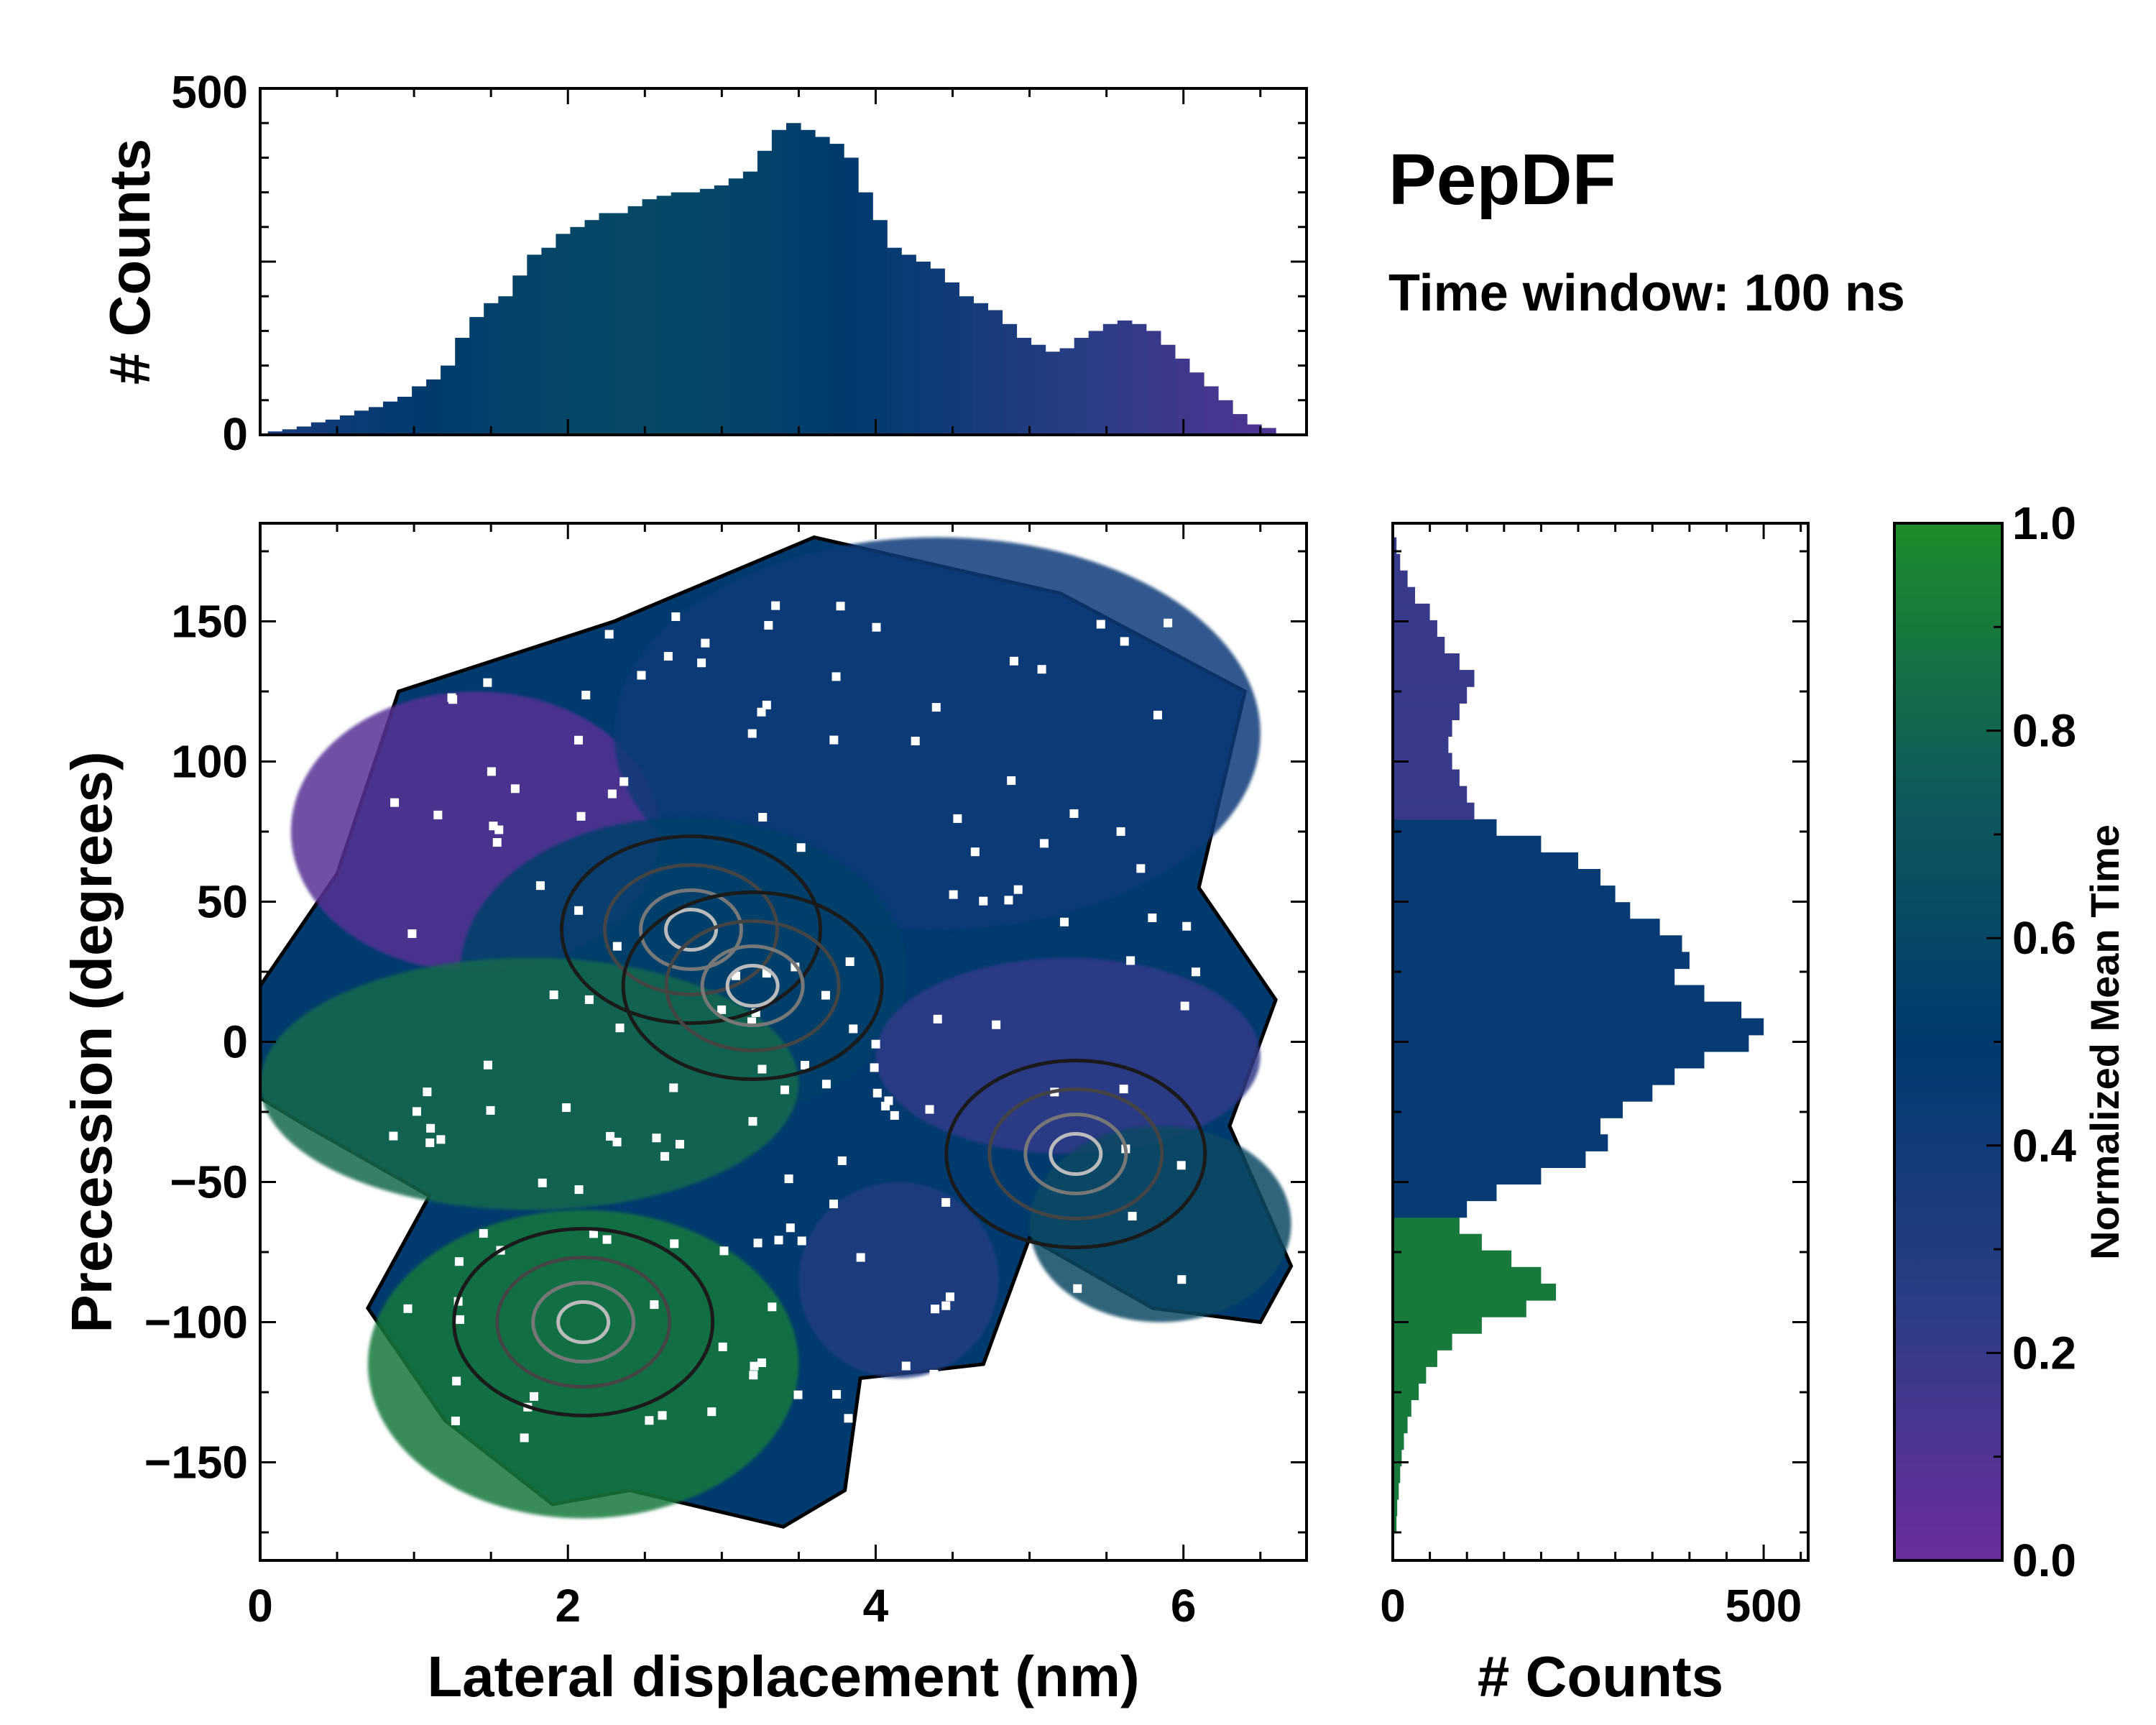  Describe the element at coordinates (876, 1606) in the screenshot. I see `main-xtick-label: 4` at that location.